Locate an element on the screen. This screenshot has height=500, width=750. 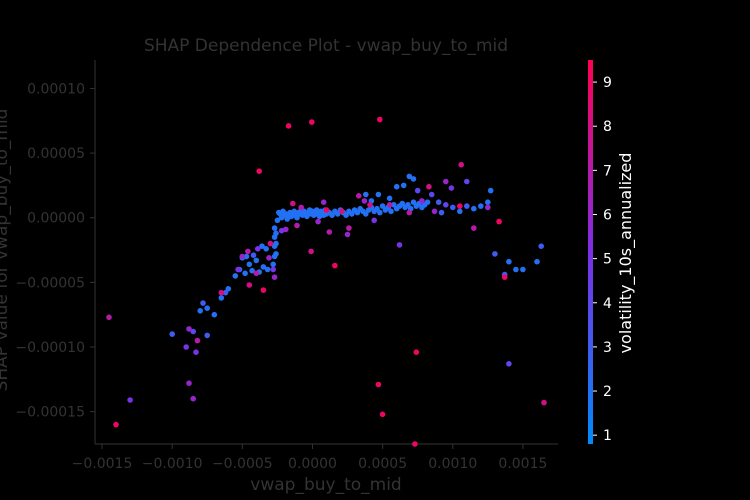
y-tick-label: 0.00010 is located at coordinates (56, 89).